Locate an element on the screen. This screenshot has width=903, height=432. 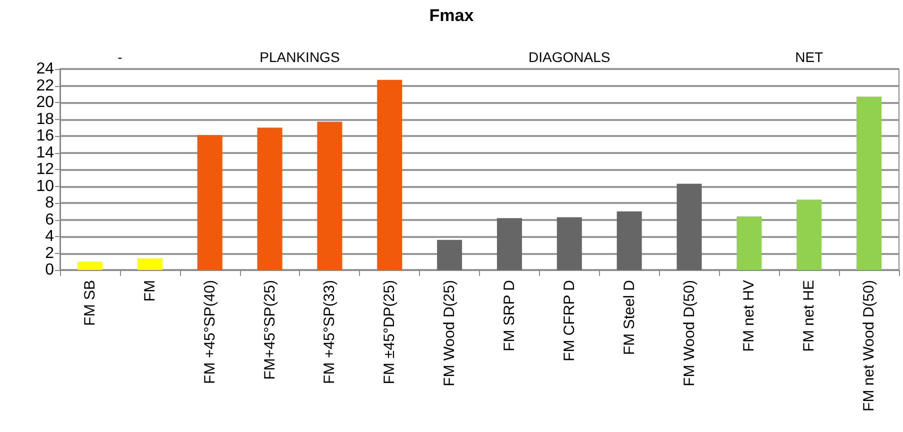
x-tick-label: FM Wood D(50) is located at coordinates (689, 333).